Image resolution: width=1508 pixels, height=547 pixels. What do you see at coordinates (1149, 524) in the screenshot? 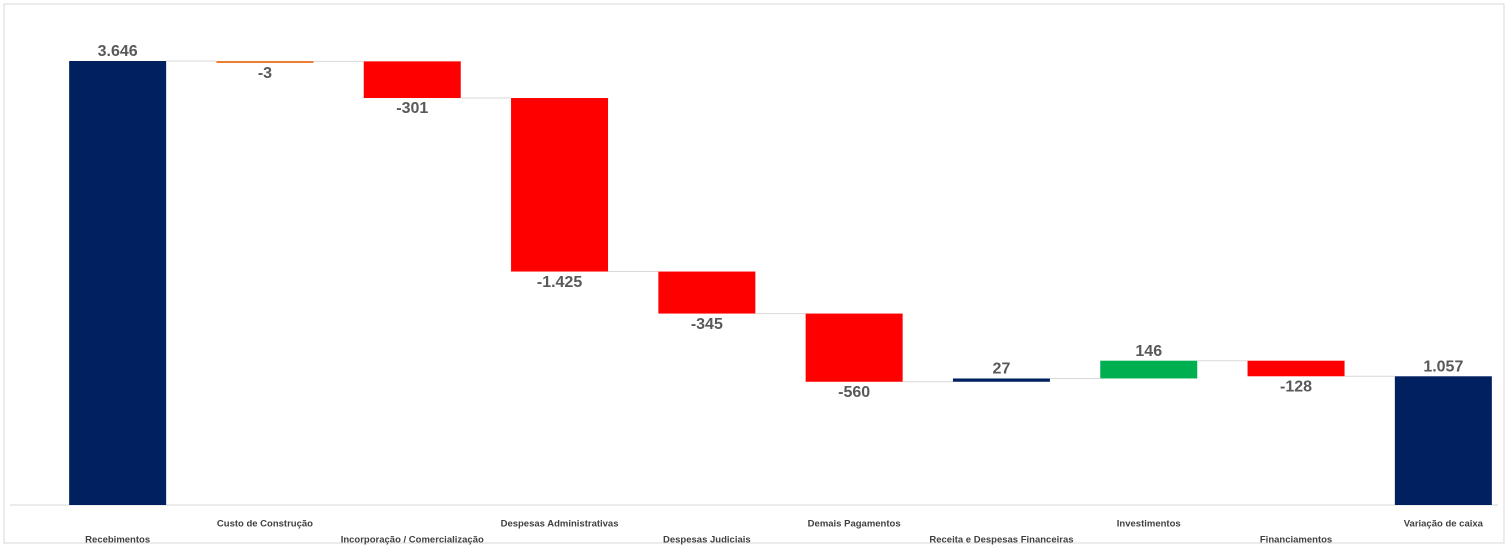
I see `x-tick-label: Investimentos` at bounding box center [1149, 524].